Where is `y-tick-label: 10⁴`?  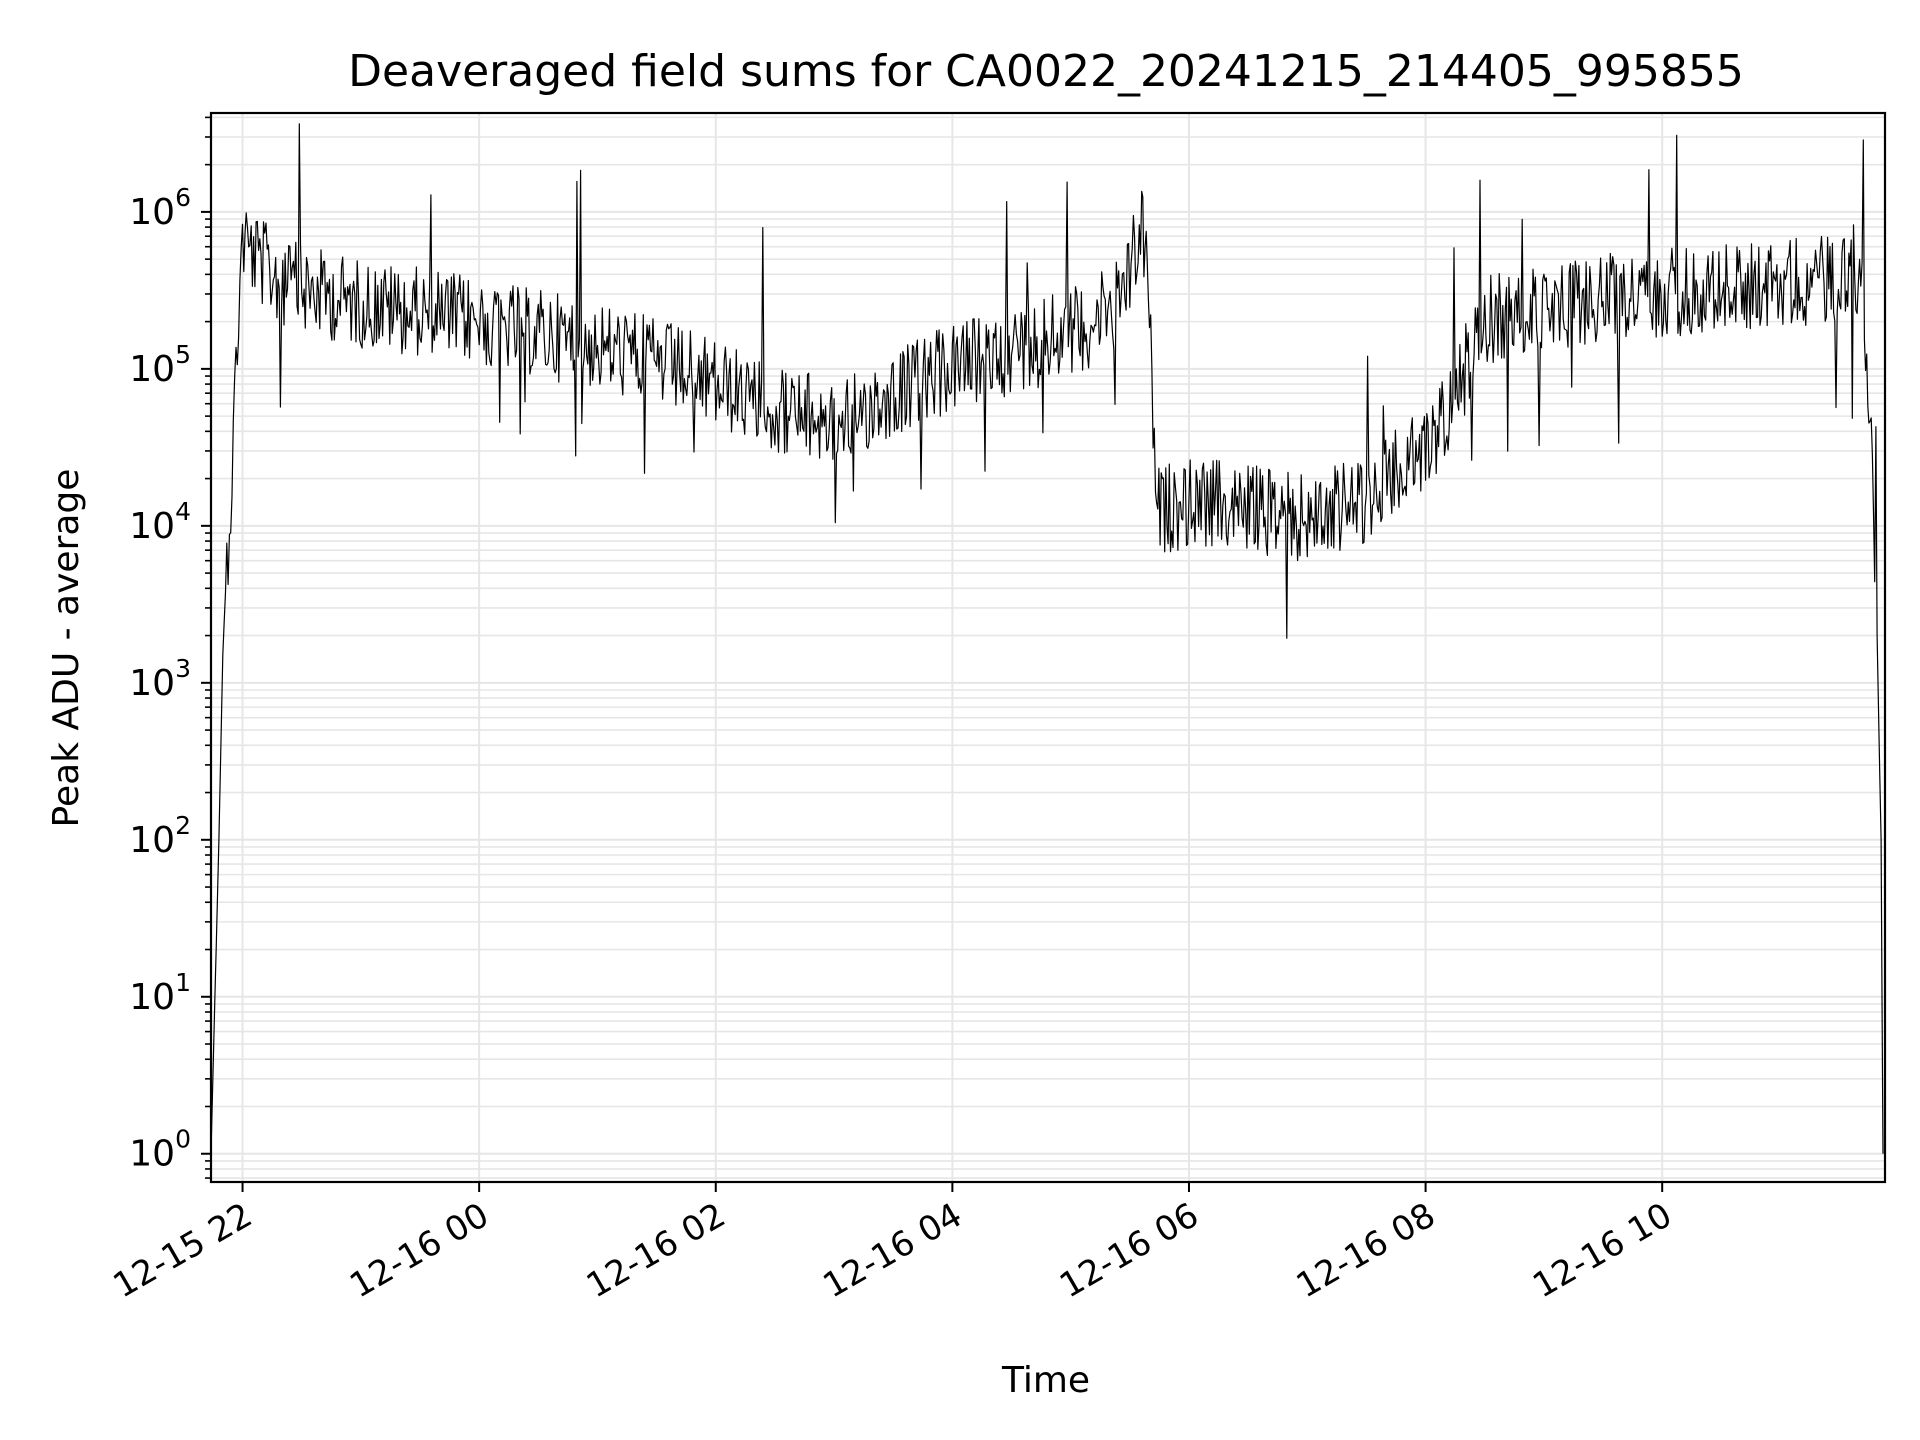
y-tick-label: 10⁴ is located at coordinates (160, 522).